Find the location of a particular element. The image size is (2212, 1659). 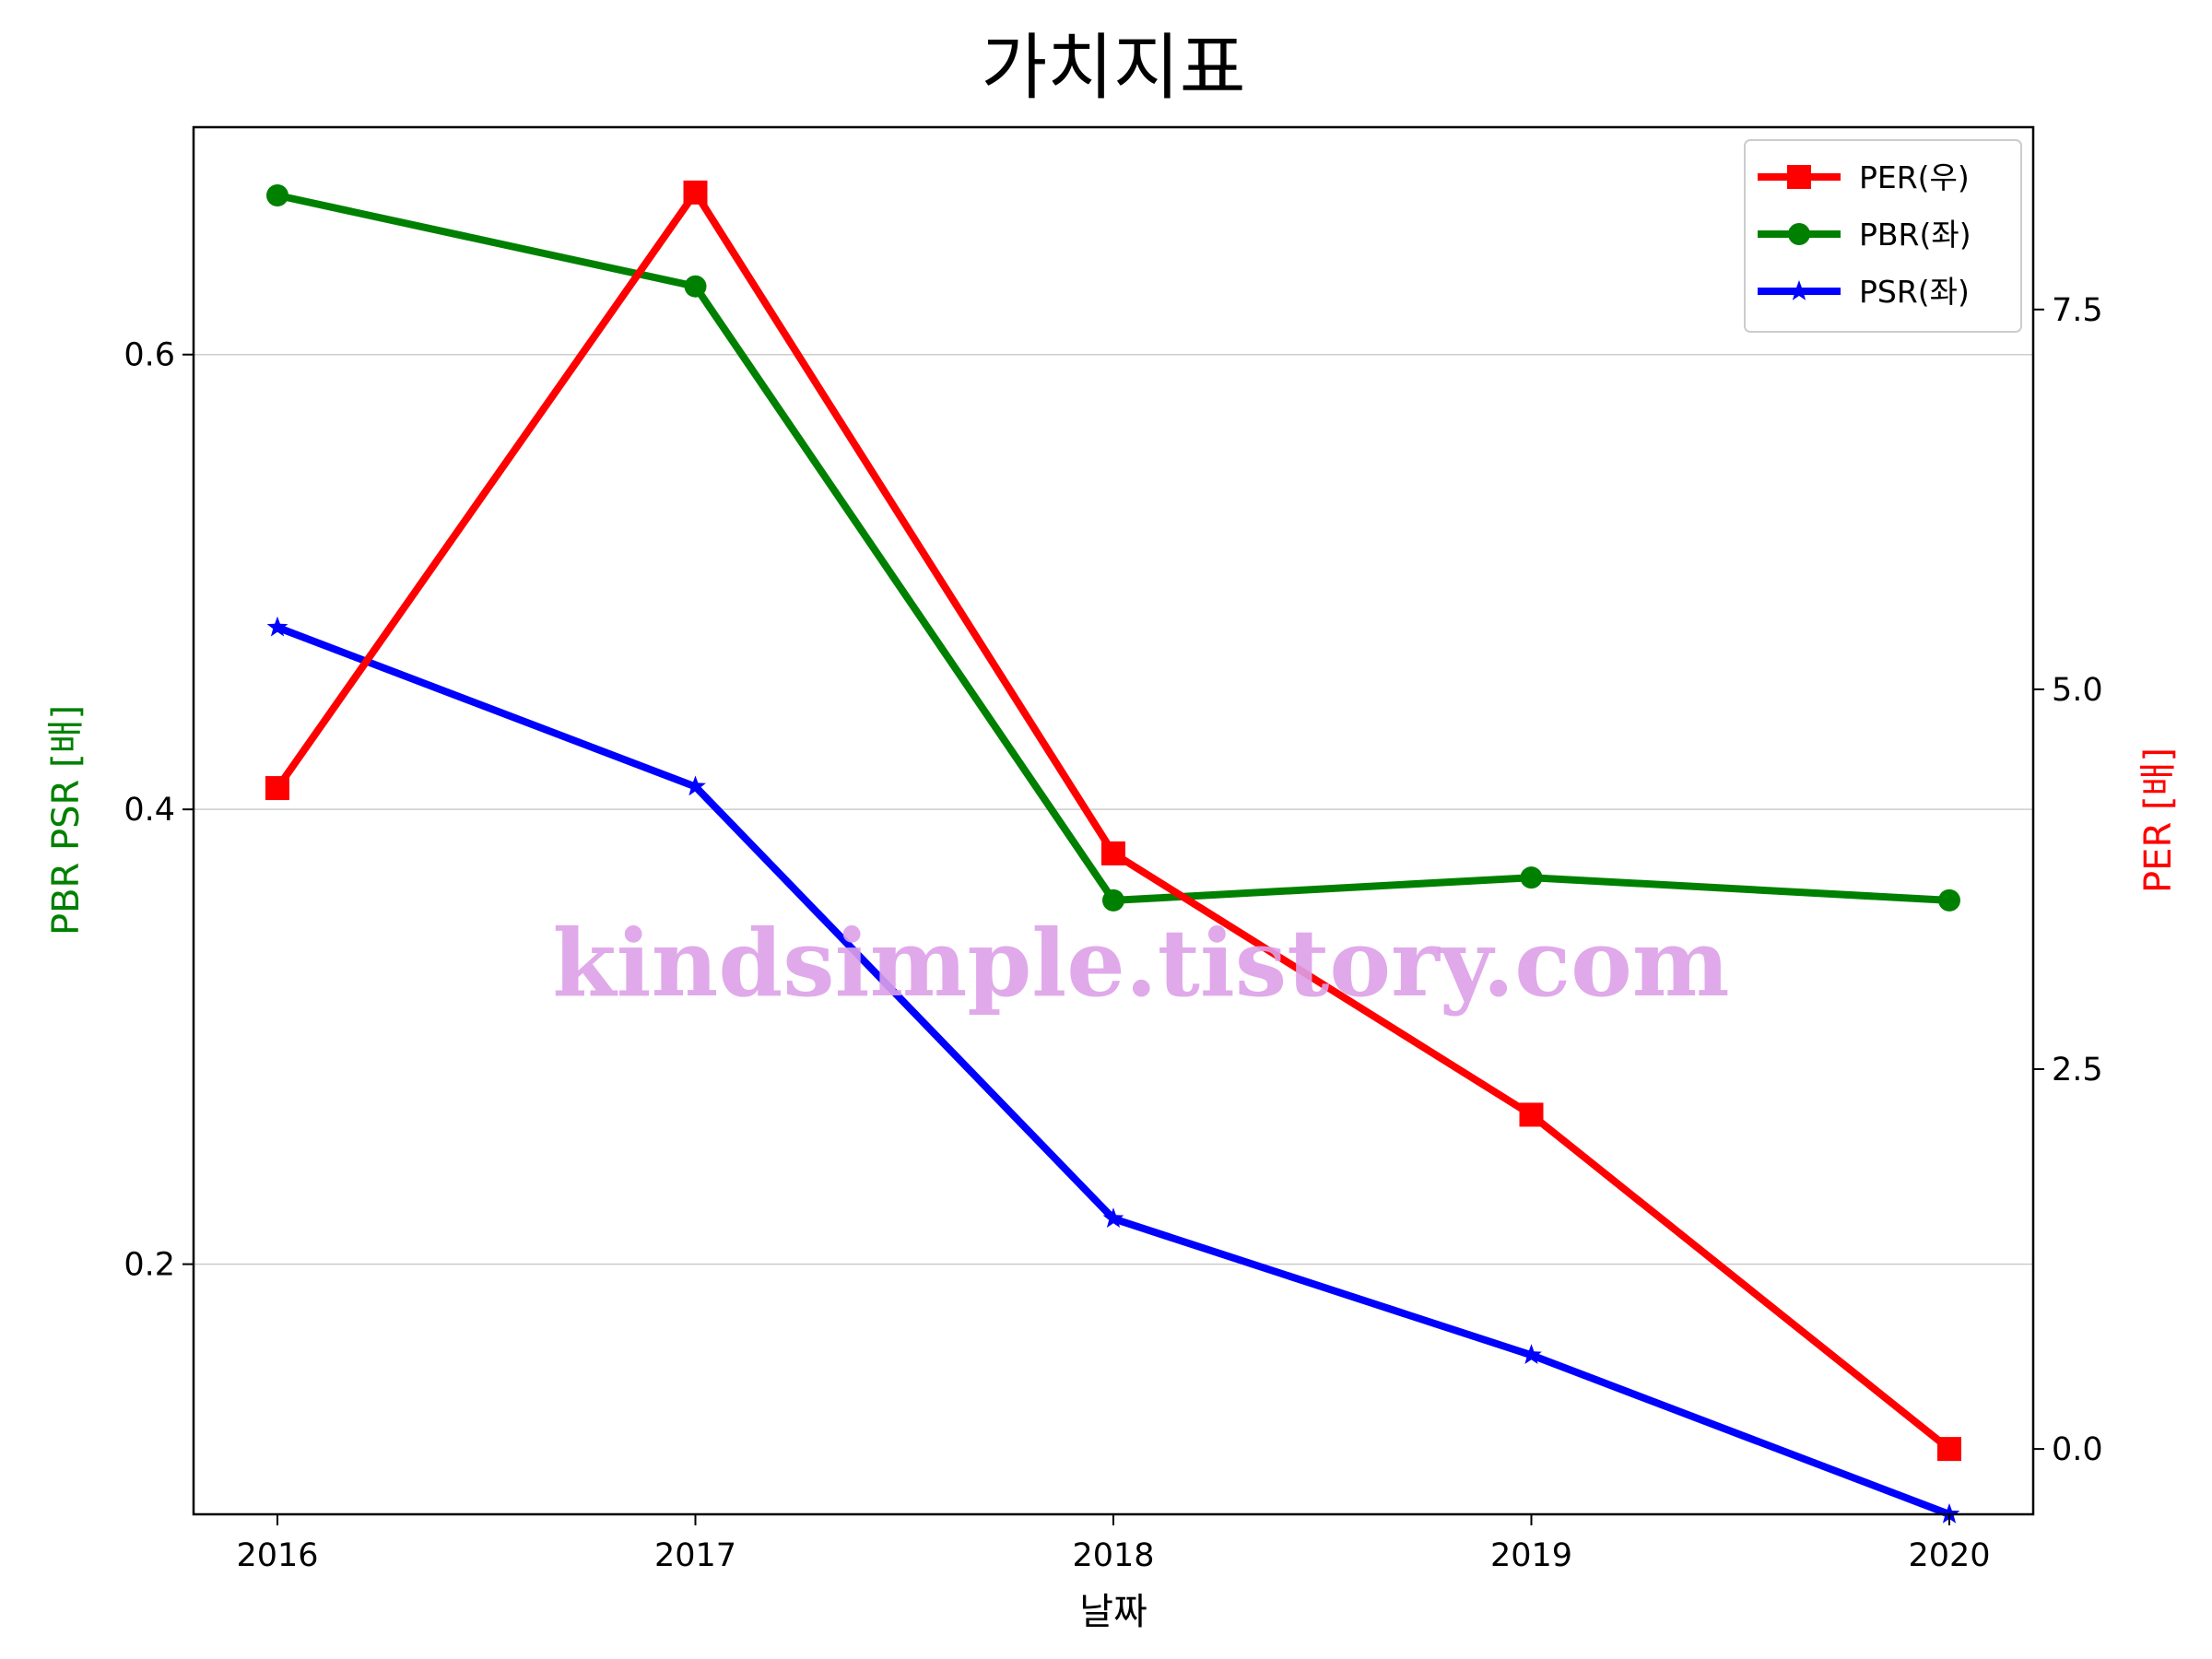

x-tick-label: 2017 is located at coordinates (695, 1555).